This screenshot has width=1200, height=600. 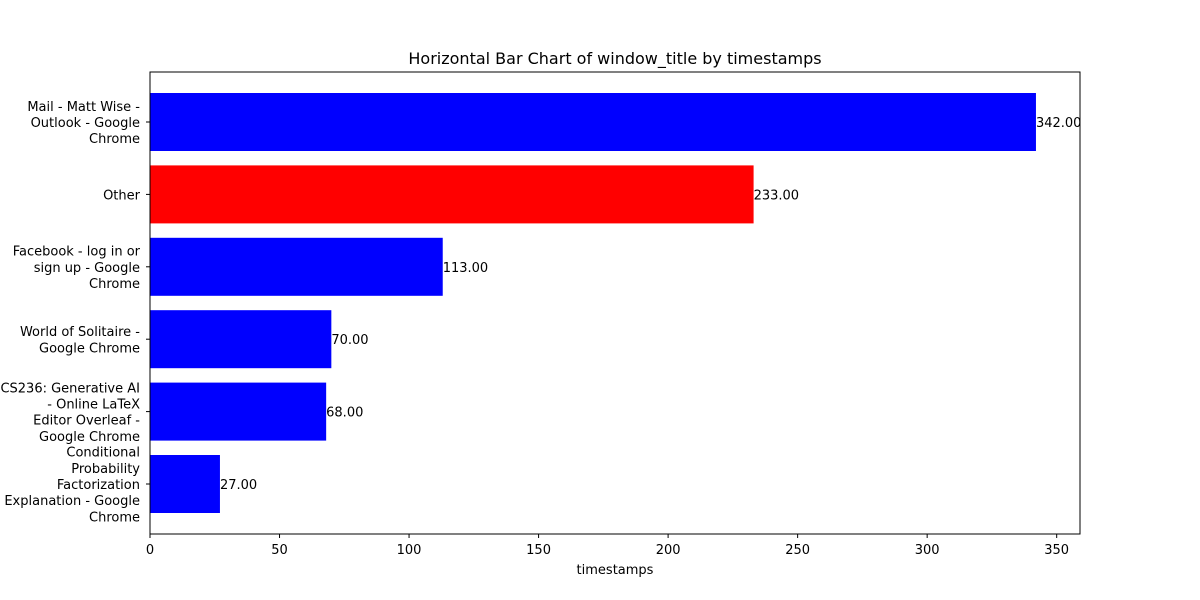 What do you see at coordinates (279, 550) in the screenshot?
I see `x-tick-label: 50` at bounding box center [279, 550].